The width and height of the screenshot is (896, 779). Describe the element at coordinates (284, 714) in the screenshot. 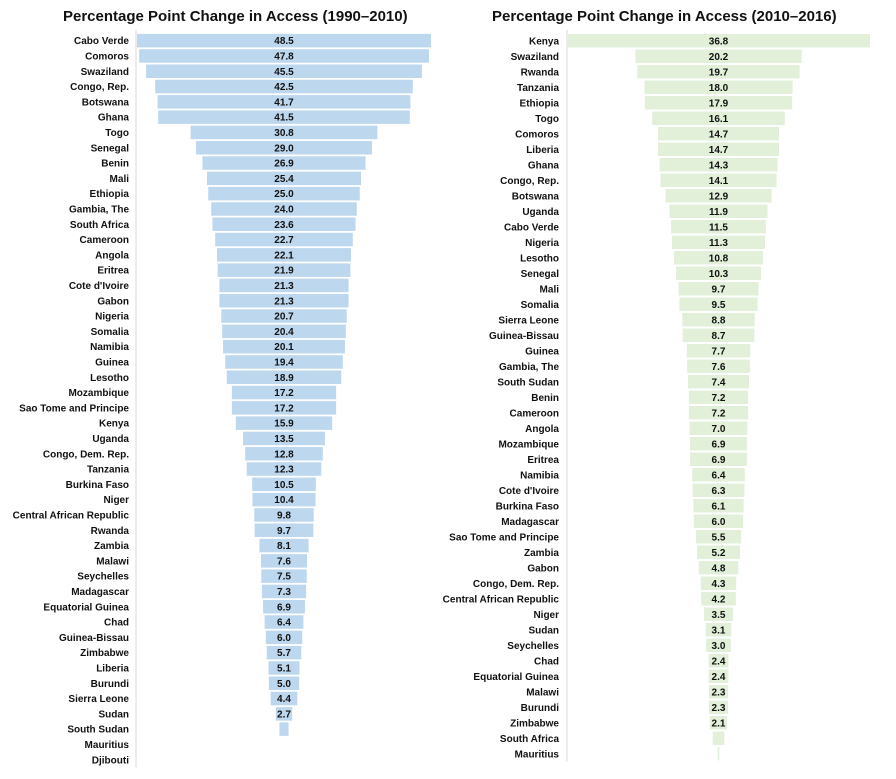

I see `data-label: 2.7` at that location.